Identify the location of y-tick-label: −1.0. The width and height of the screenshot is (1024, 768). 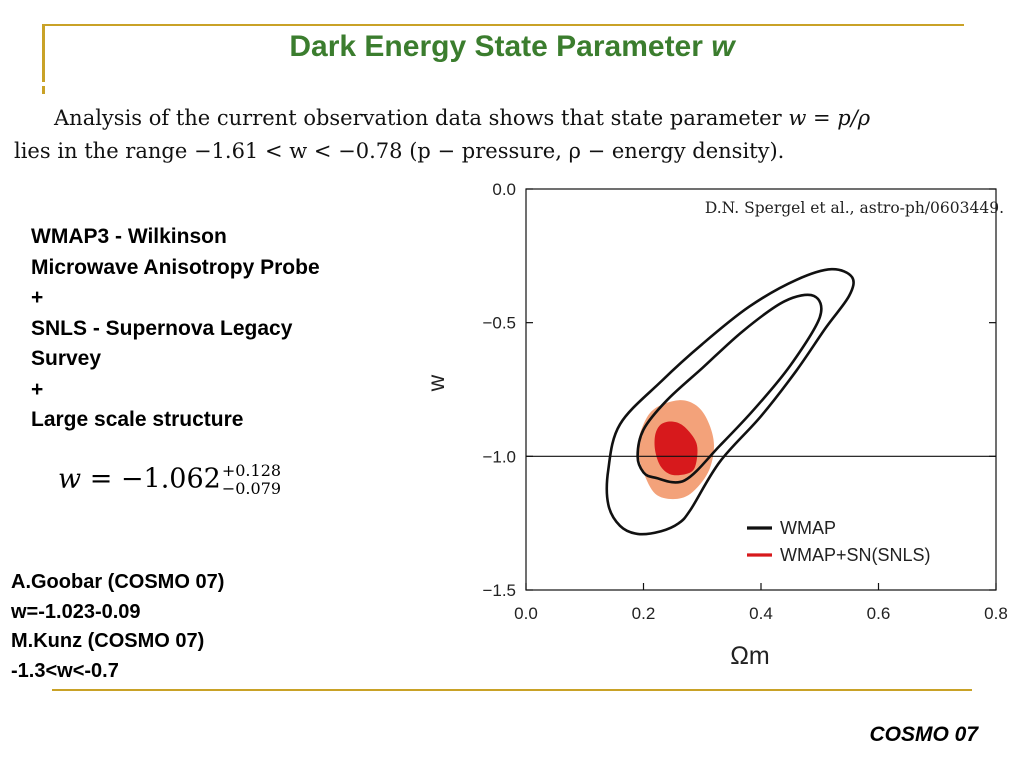
(499, 456).